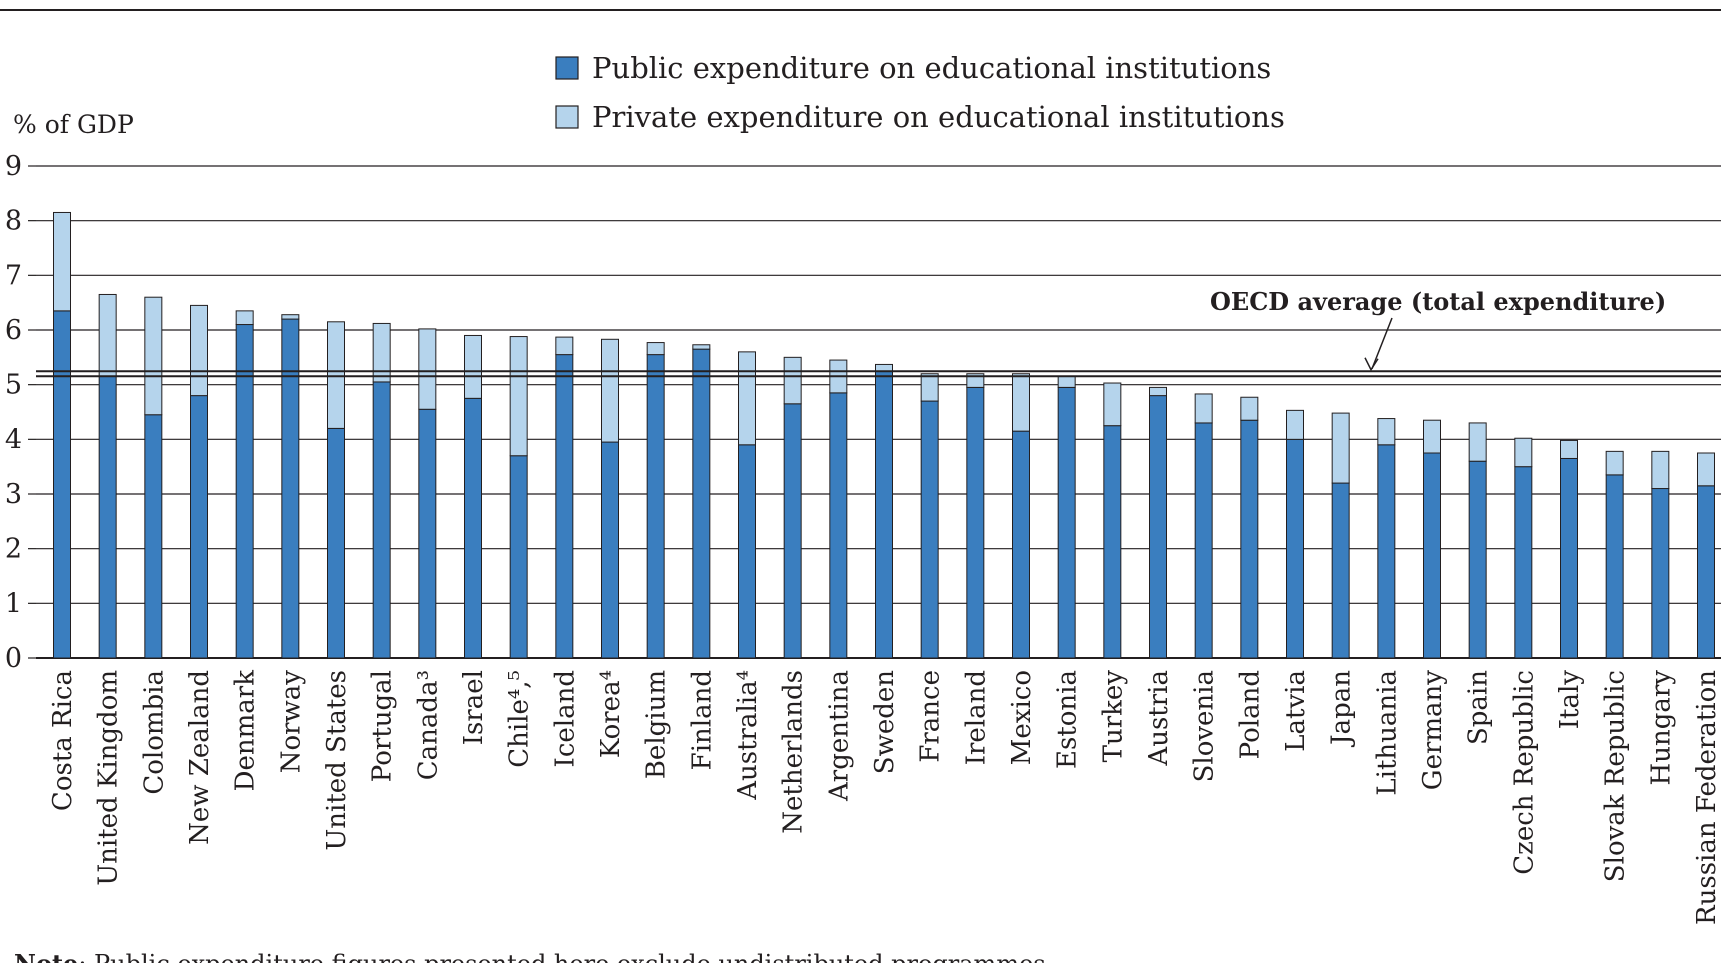 The height and width of the screenshot is (963, 1721). What do you see at coordinates (702, 720) in the screenshot?
I see `x-tick-label: Finland` at bounding box center [702, 720].